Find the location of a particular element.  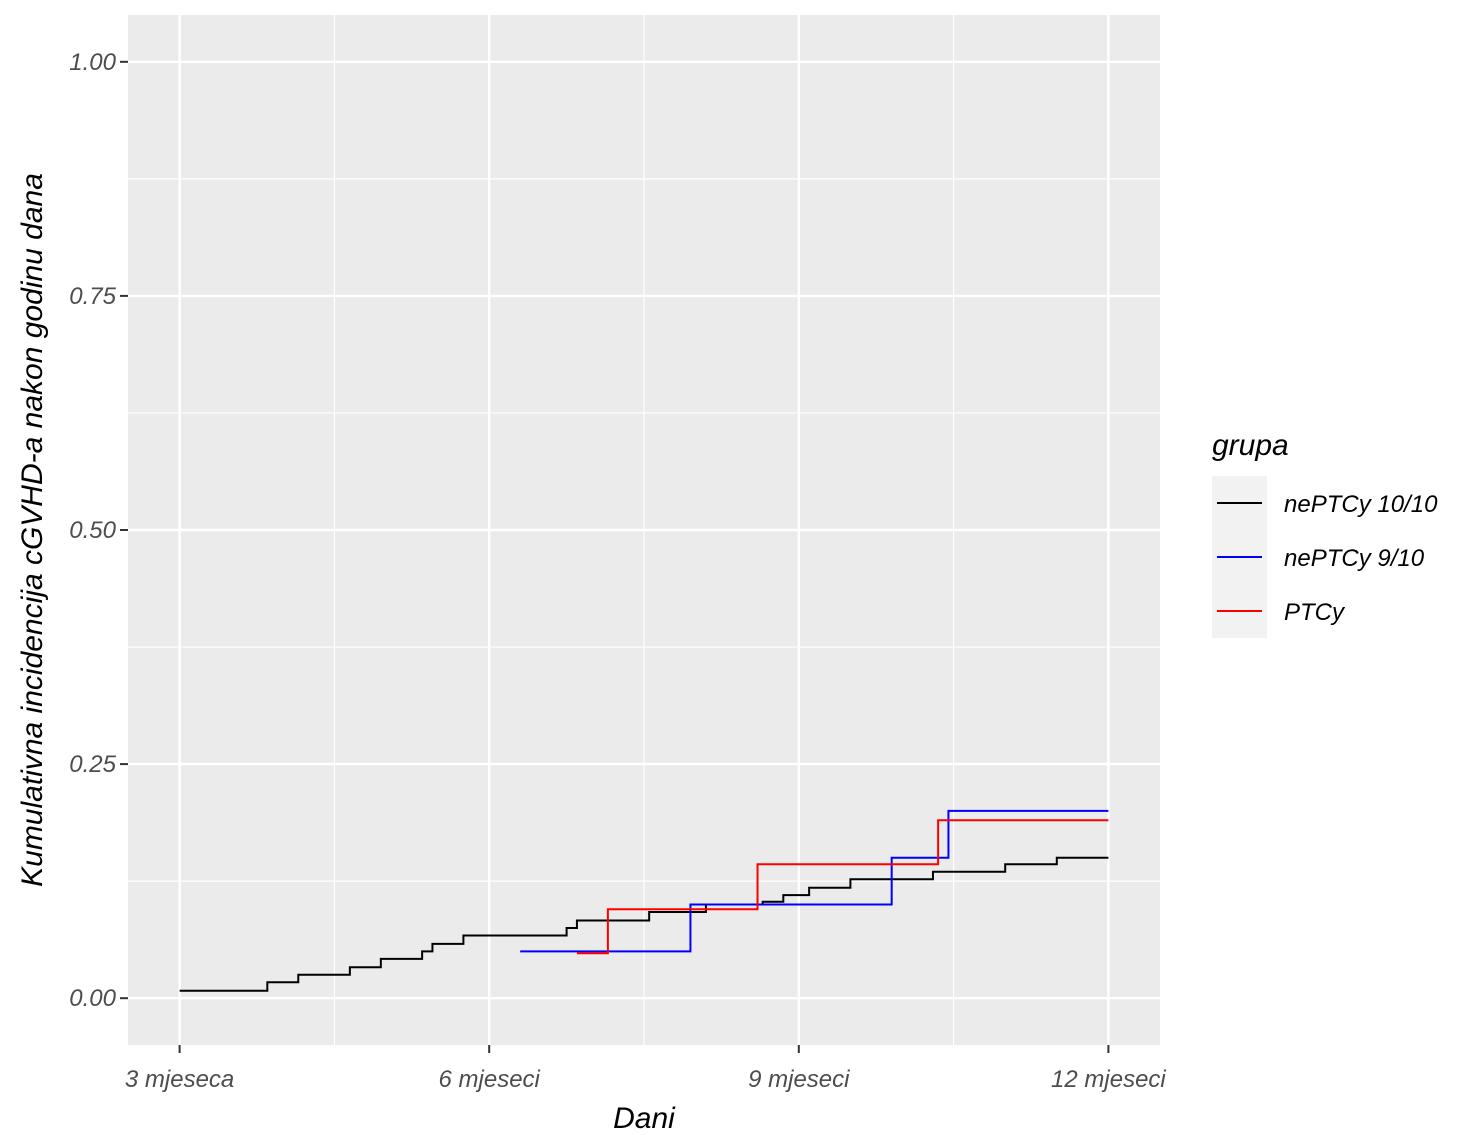

legend: grupa nePTCy 10/10 nePTCy 9/10 PTCy is located at coordinates (1325, 533).